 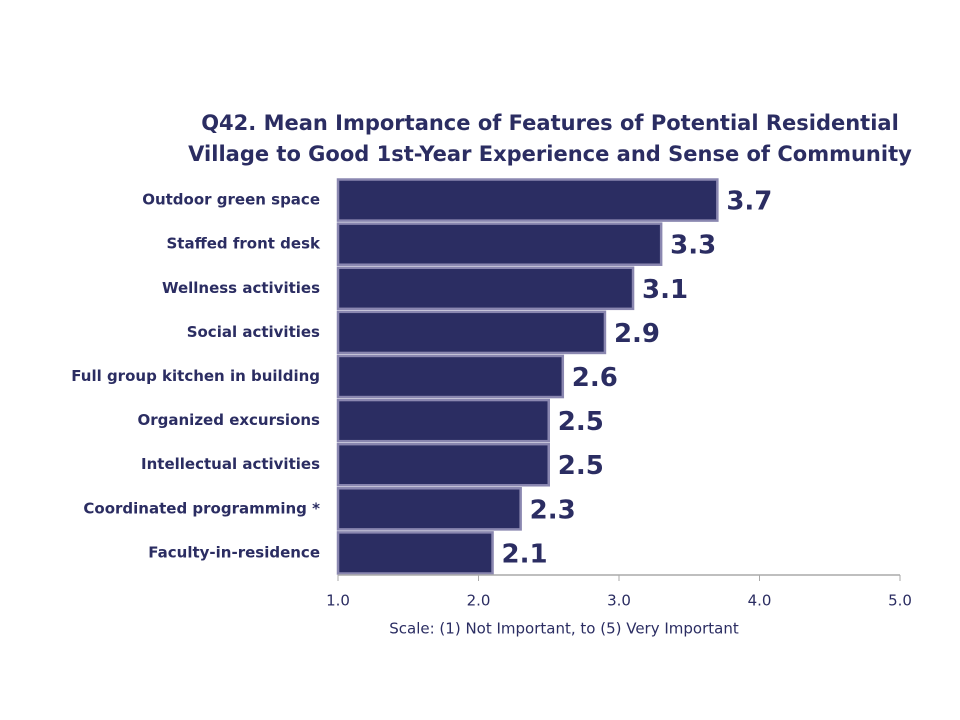 What do you see at coordinates (760, 601) in the screenshot?
I see `x-tick-label: 4.0` at bounding box center [760, 601].